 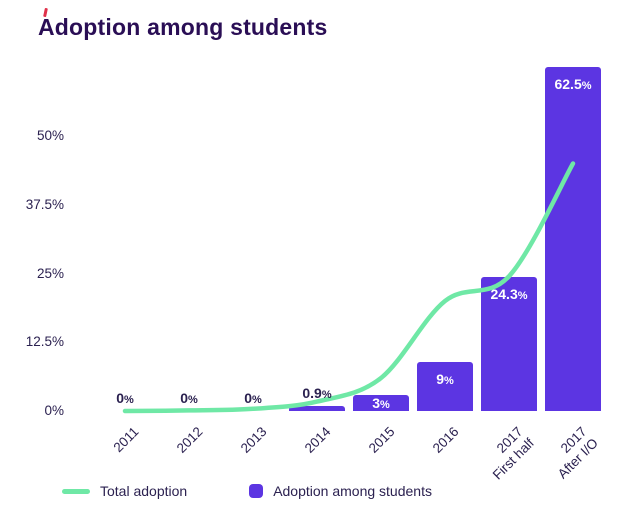 What do you see at coordinates (352, 491) in the screenshot?
I see `legend-label-adoption-students: Adoption among students` at bounding box center [352, 491].